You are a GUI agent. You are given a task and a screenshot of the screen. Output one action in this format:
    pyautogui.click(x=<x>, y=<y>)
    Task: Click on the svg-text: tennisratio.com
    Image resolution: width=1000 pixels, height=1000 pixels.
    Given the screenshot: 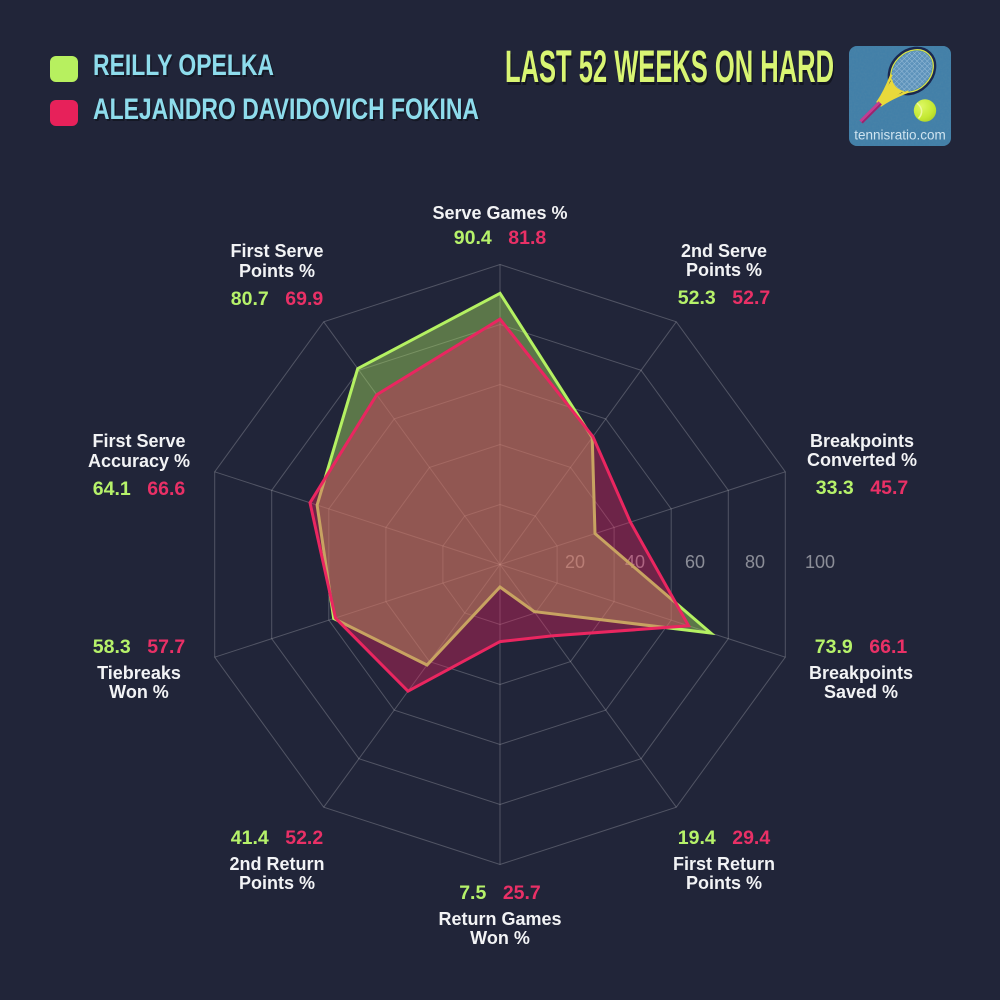 What is the action you would take?
    pyautogui.click(x=900, y=135)
    